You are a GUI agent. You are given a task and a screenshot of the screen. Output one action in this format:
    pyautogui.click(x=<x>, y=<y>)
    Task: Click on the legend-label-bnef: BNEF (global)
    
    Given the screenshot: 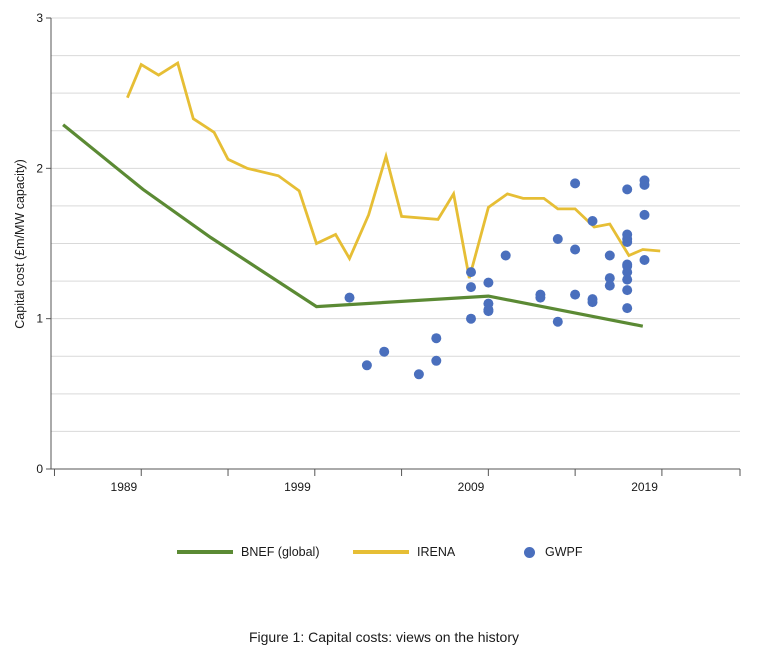 What is the action you would take?
    pyautogui.click(x=280, y=552)
    